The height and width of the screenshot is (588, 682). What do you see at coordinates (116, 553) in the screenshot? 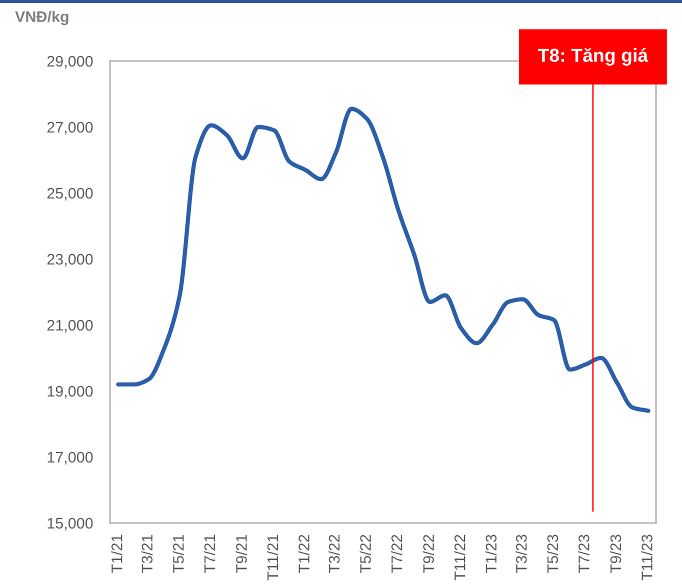
I see `x-tick-label: T1/21` at bounding box center [116, 553].